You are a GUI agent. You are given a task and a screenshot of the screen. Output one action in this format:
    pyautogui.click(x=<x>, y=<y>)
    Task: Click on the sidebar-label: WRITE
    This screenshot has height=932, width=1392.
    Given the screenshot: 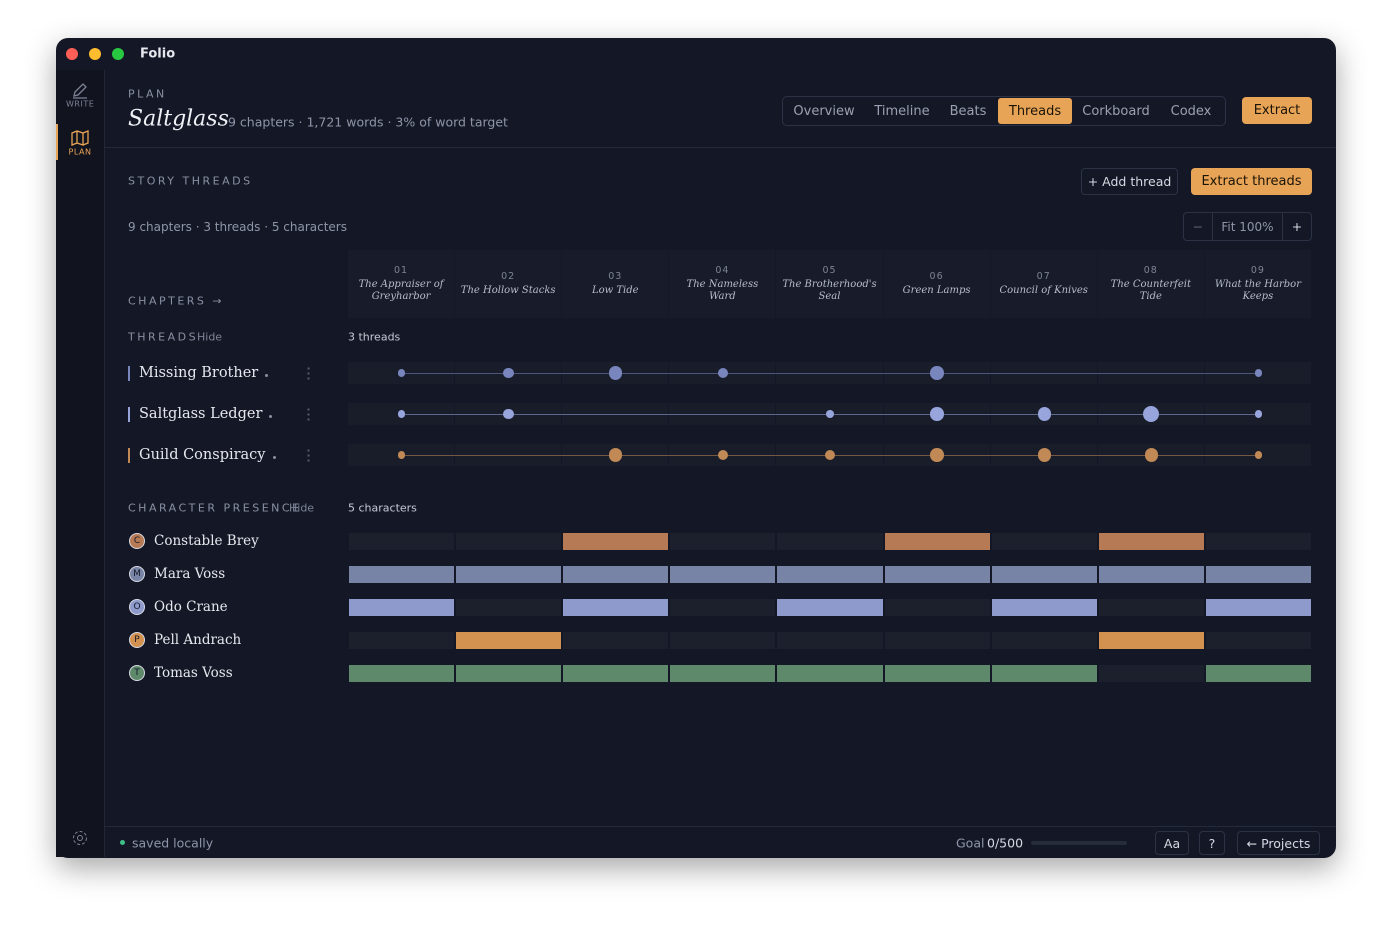 What is the action you would take?
    pyautogui.click(x=80, y=104)
    